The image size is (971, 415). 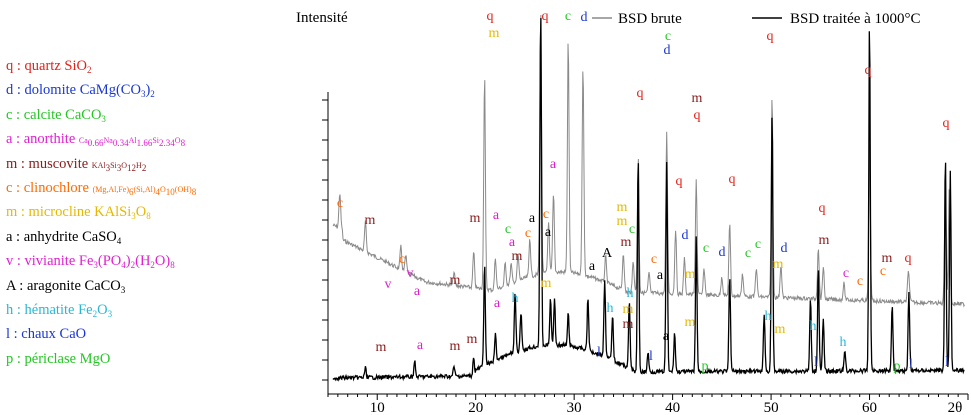 I want to click on legend-item: v : vivianite Fe3(PO4)2(H2O)8, so click(x=90, y=262).